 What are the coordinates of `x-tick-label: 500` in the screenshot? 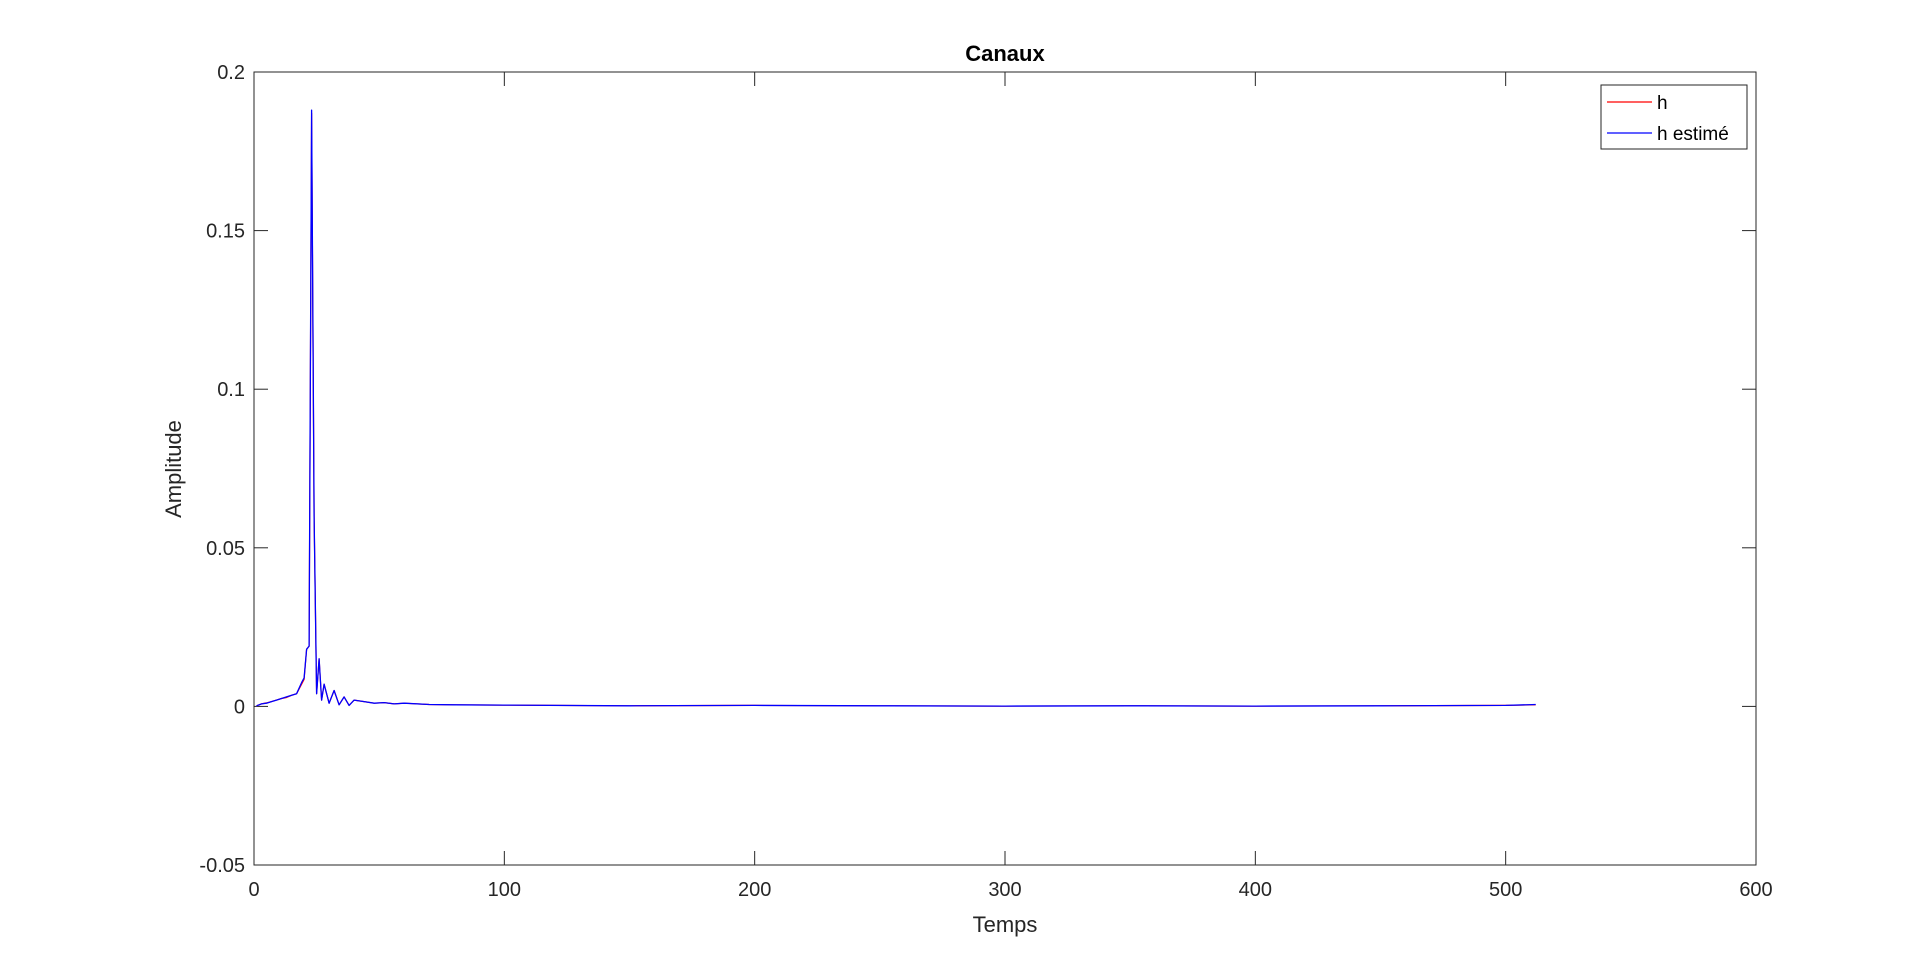 It's located at (1505, 890).